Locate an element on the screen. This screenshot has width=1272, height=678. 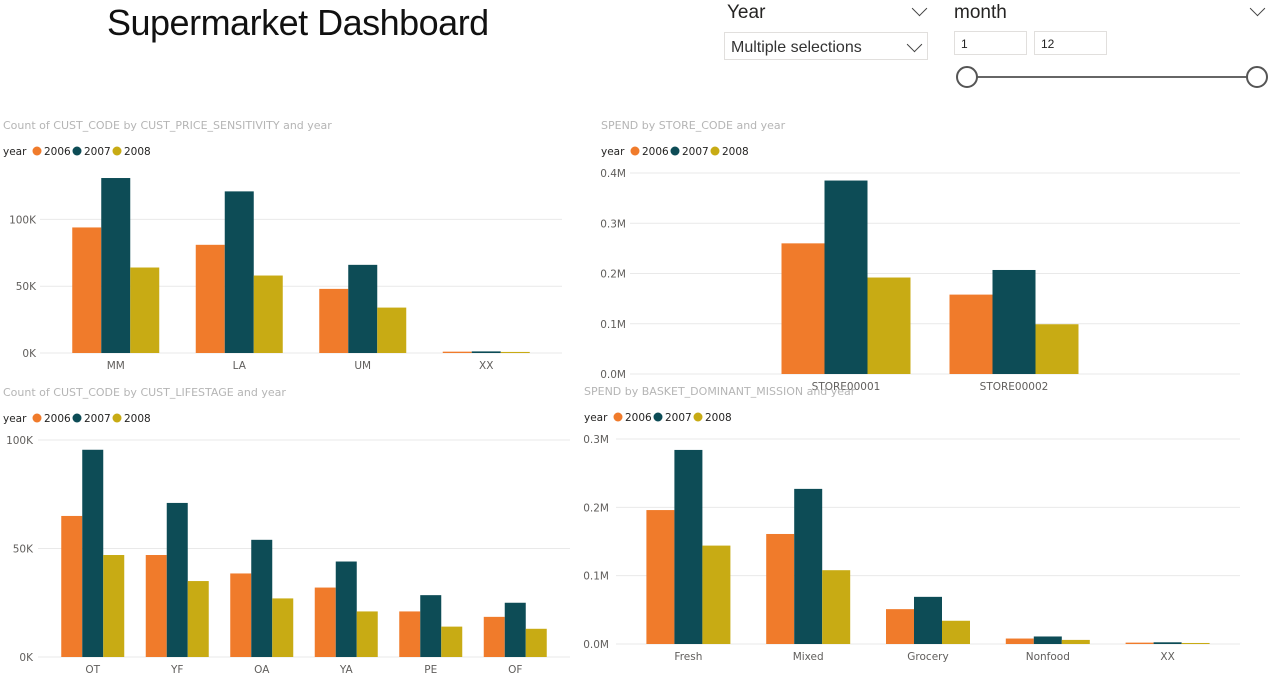
x-category-label: Grocery is located at coordinates (927, 657).